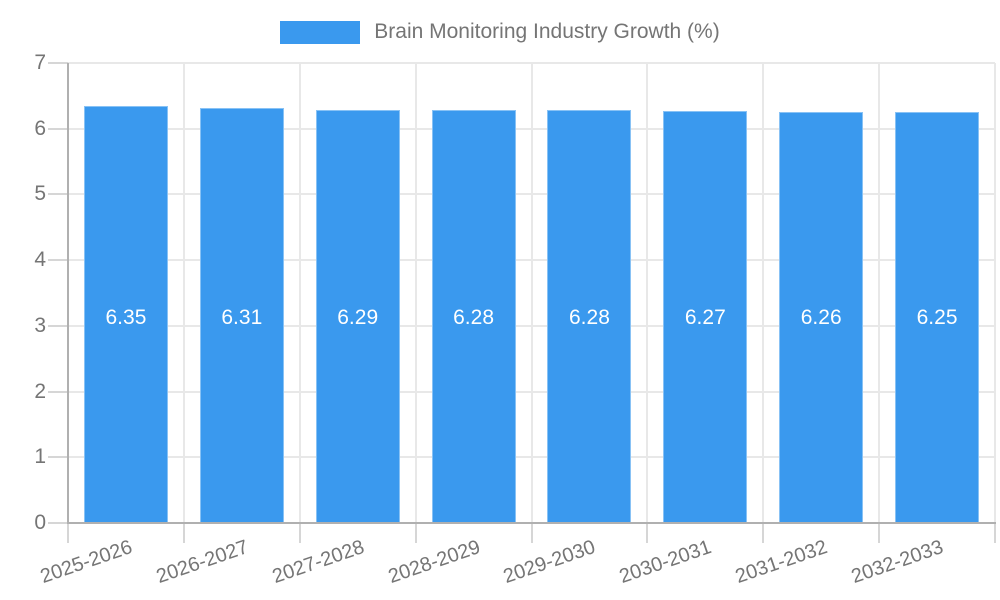 The width and height of the screenshot is (1000, 600). What do you see at coordinates (40, 522) in the screenshot?
I see `y-axis-tick-label: 0` at bounding box center [40, 522].